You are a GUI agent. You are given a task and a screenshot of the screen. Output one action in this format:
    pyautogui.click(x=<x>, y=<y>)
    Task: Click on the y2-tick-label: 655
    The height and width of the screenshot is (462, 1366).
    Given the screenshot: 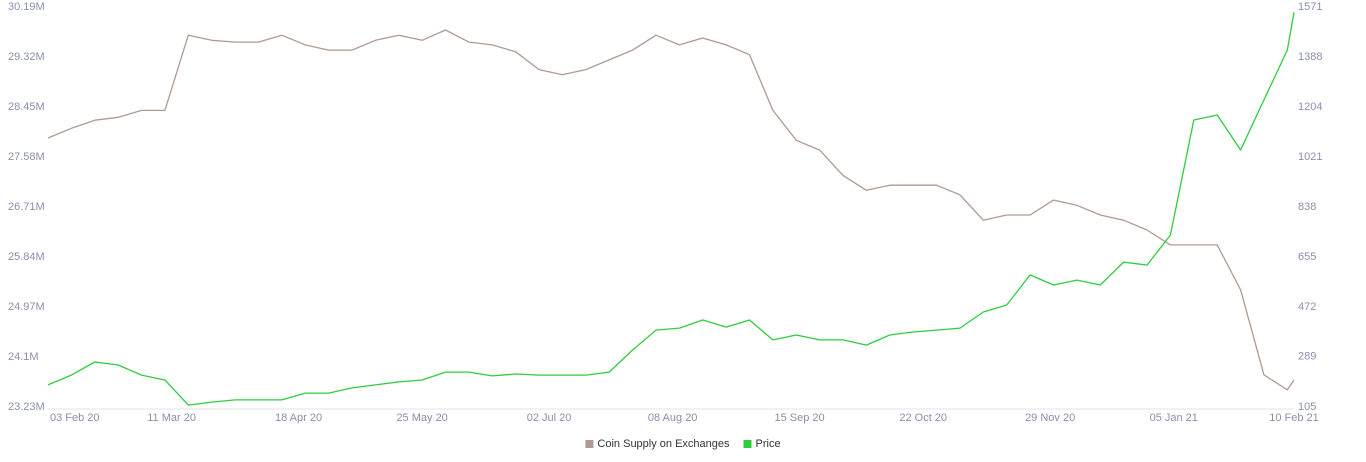 What is the action you would take?
    pyautogui.click(x=1307, y=257)
    